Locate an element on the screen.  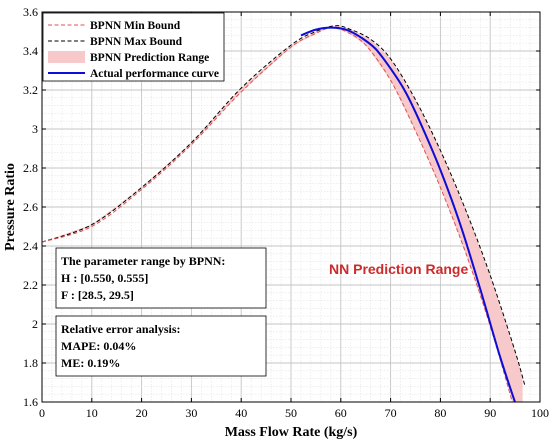
legend-entry: Actual performance curve is located at coordinates (133, 74).